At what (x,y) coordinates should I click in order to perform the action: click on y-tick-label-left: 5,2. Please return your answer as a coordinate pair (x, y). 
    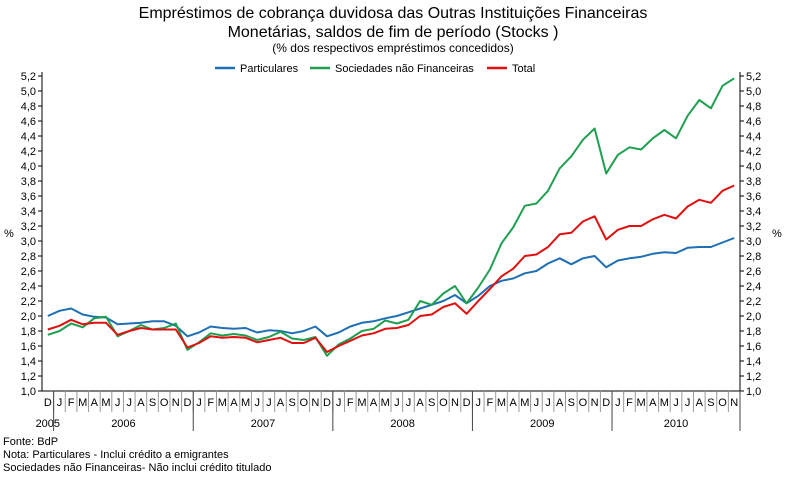
    Looking at the image, I should click on (28, 77).